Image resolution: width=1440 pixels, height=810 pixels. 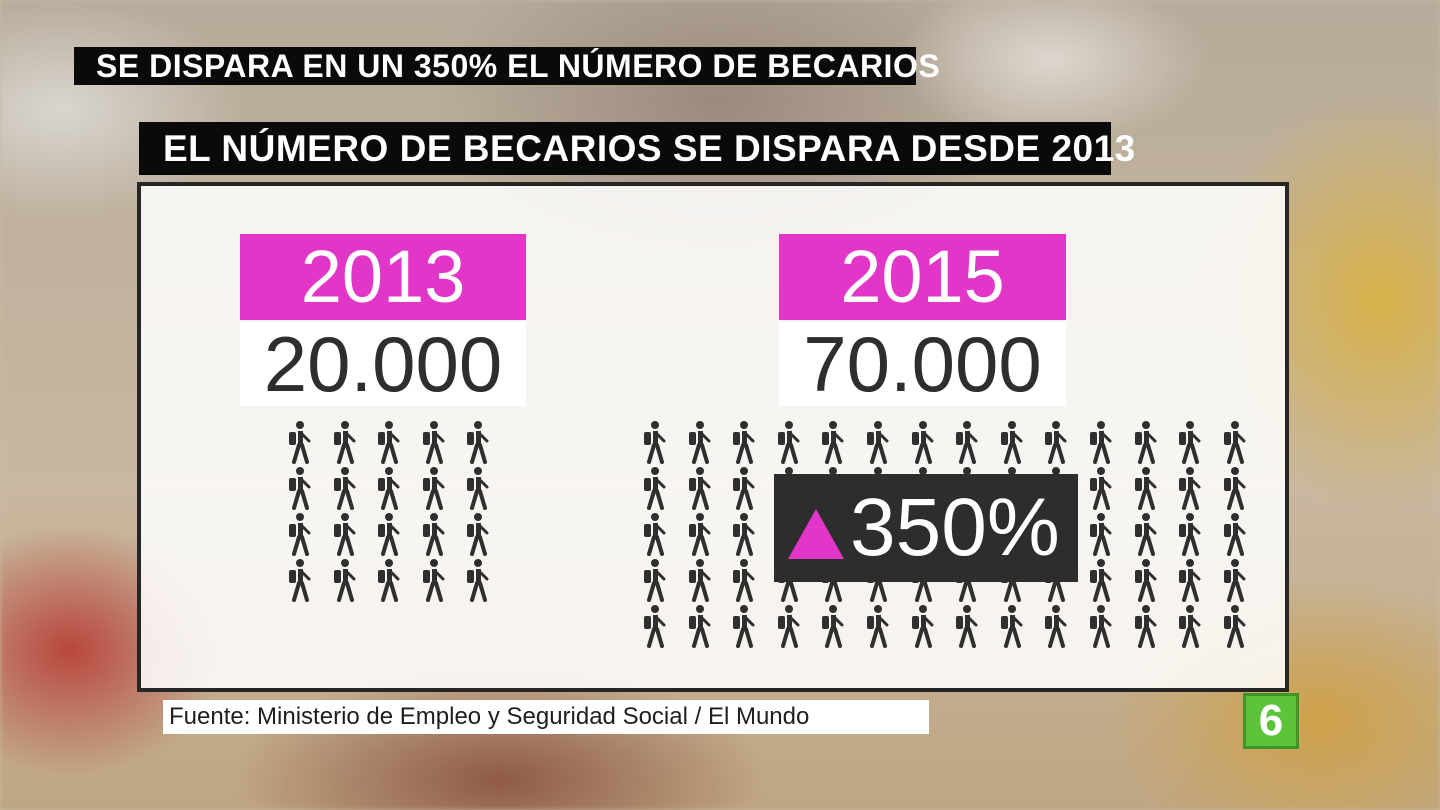 What do you see at coordinates (816, 534) in the screenshot?
I see `up-triangle-icon` at bounding box center [816, 534].